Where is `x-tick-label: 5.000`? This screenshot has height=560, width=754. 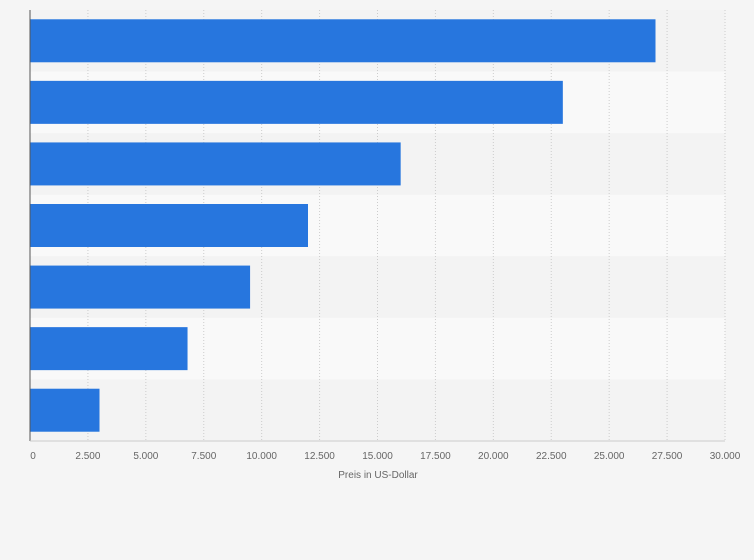 x-tick-label: 5.000 is located at coordinates (145, 456).